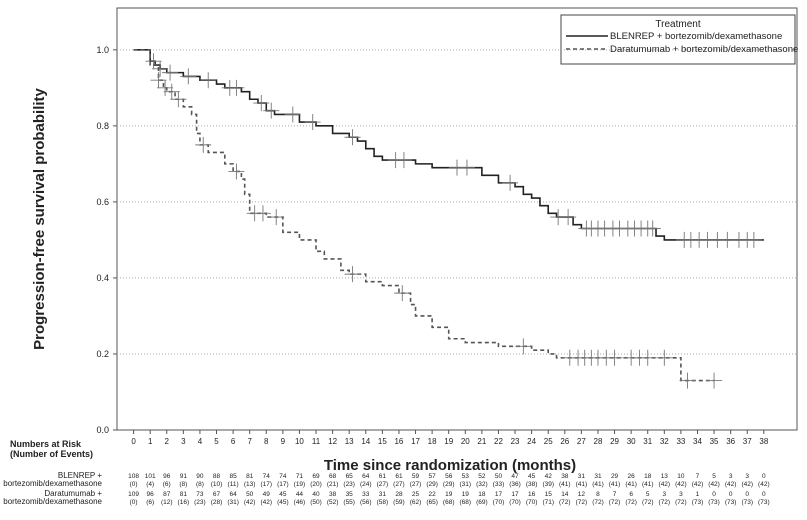 This screenshot has width=807, height=520. I want to click on x-tick-label: 29, so click(614, 441).